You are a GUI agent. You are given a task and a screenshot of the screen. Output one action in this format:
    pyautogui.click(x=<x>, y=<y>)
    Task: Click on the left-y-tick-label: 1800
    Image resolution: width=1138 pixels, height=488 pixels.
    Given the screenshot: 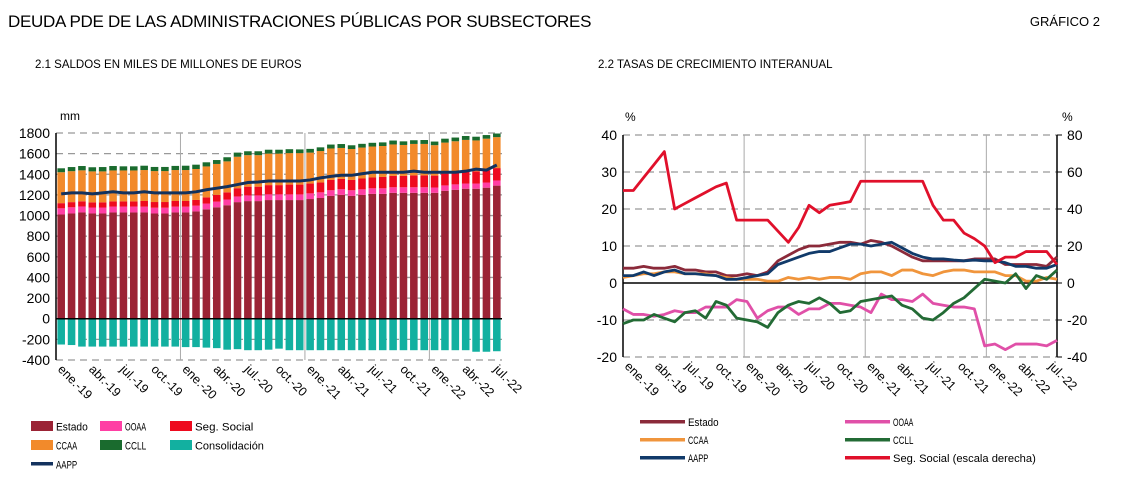 What is the action you would take?
    pyautogui.click(x=34, y=133)
    